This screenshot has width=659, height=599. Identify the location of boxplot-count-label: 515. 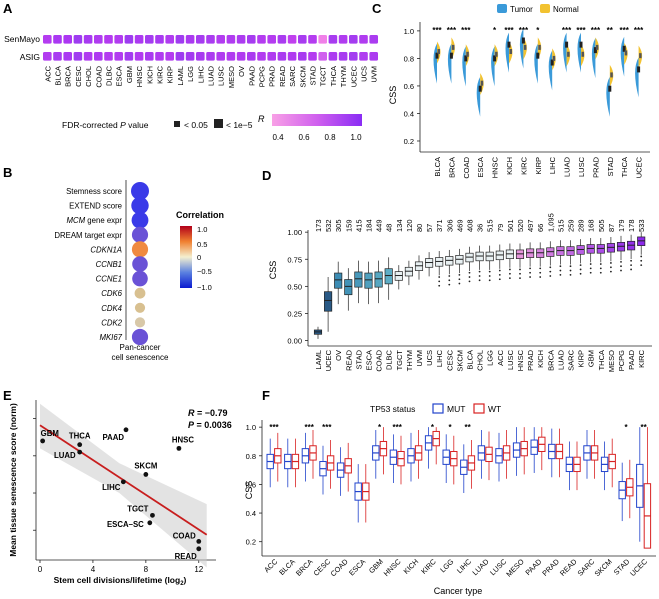
(490, 225).